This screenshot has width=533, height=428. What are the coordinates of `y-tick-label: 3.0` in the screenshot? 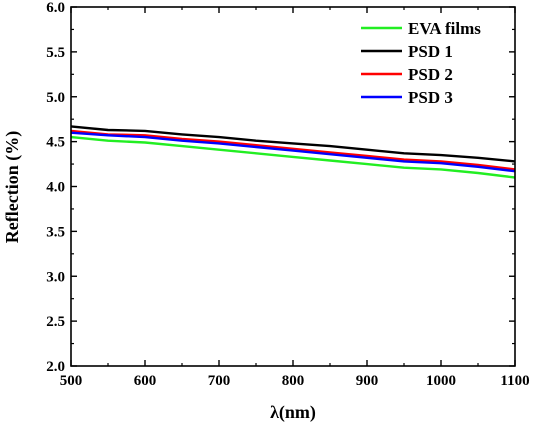 It's located at (55, 277).